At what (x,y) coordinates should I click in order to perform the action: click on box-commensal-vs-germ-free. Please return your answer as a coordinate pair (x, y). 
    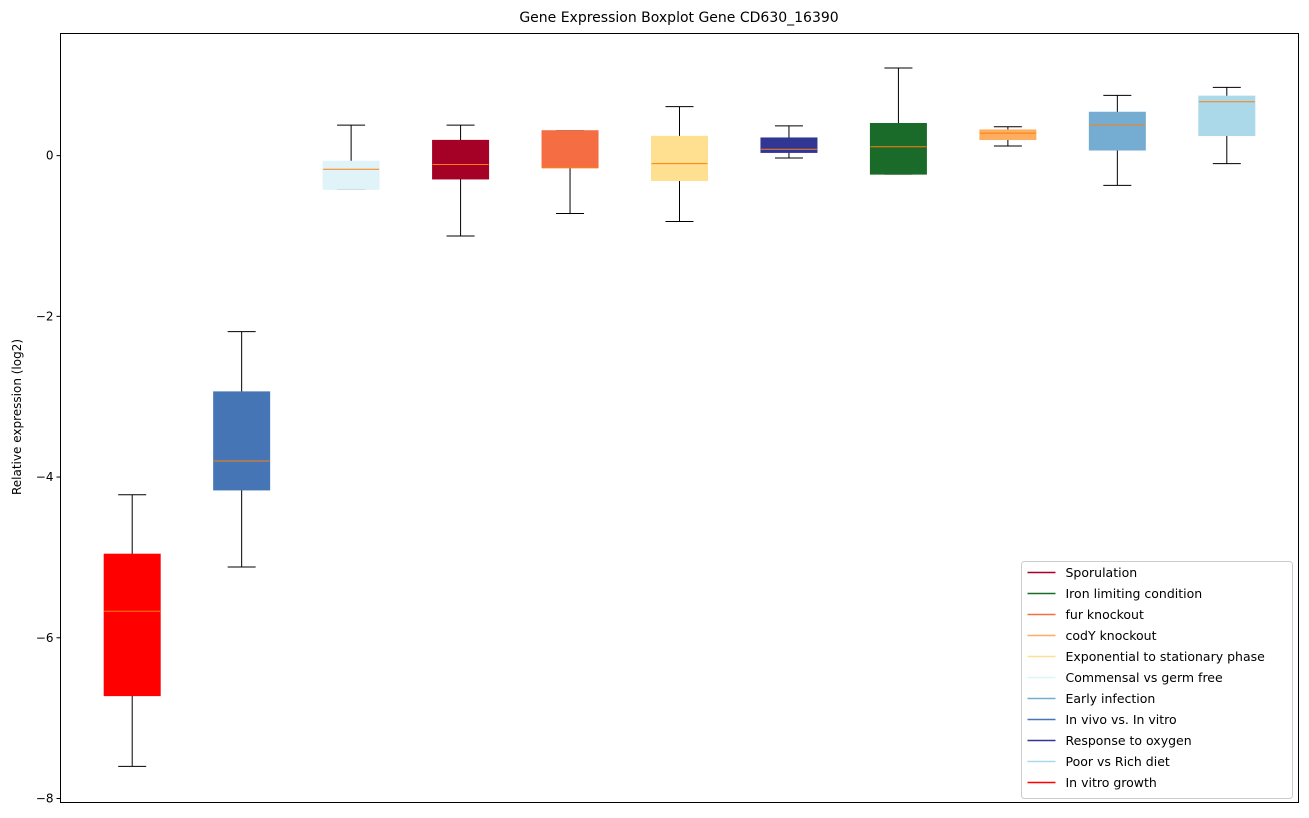
    Looking at the image, I should click on (351, 157).